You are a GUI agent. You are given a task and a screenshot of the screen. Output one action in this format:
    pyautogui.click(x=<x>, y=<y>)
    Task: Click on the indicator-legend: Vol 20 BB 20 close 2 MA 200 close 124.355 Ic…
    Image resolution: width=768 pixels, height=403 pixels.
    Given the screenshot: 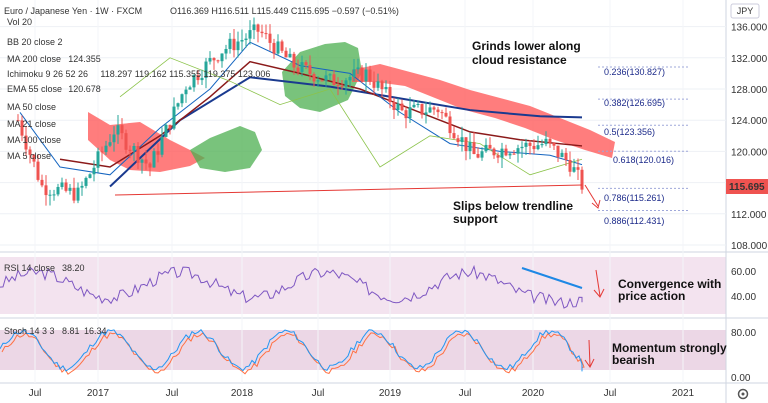 What is the action you would take?
    pyautogui.click(x=138, y=89)
    